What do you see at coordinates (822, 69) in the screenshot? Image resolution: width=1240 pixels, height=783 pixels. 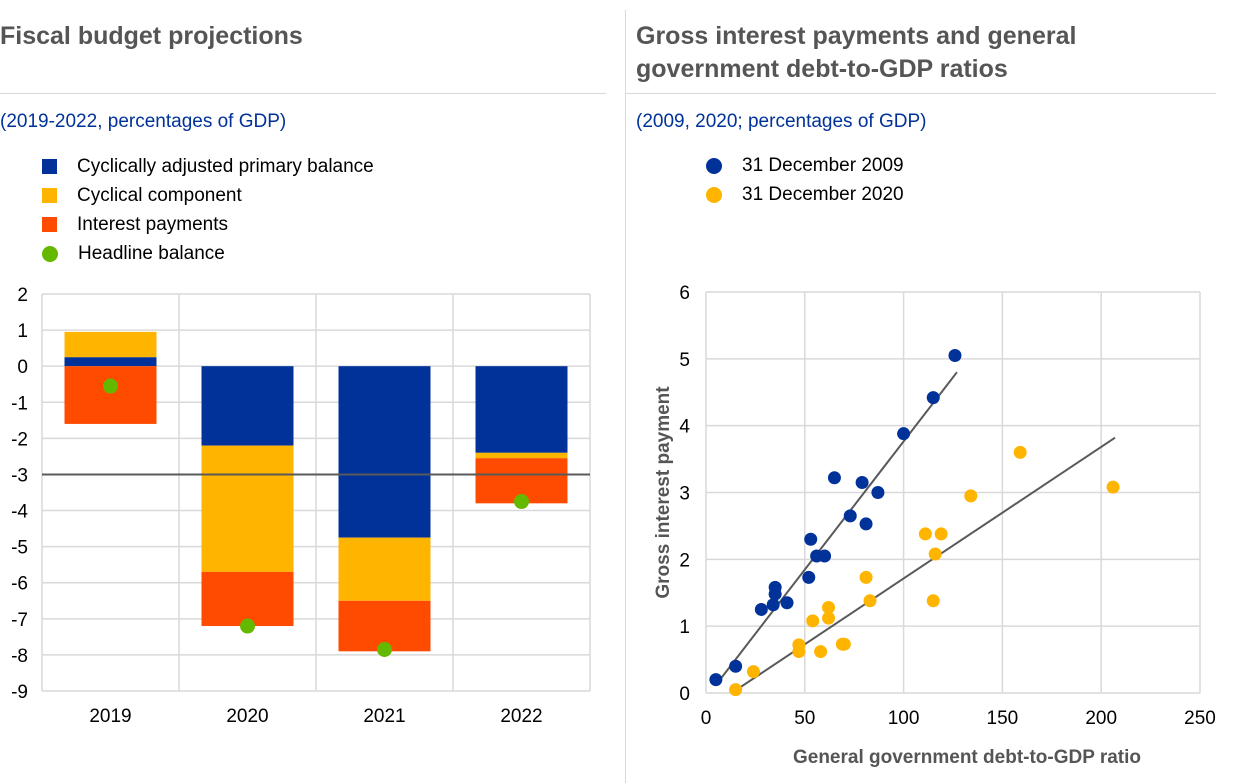 I see `right-title-line2: government debt-to-GDP ratios` at bounding box center [822, 69].